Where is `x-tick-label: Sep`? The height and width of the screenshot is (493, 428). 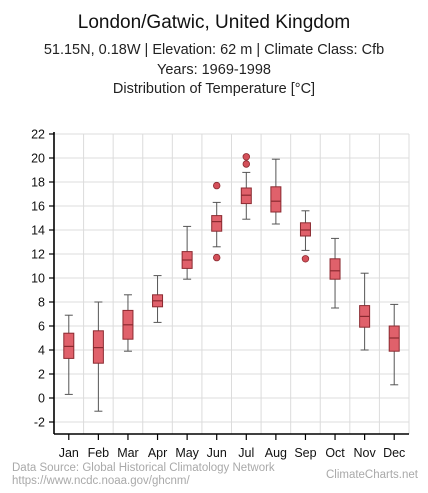
x-tick-label: Sep is located at coordinates (305, 453).